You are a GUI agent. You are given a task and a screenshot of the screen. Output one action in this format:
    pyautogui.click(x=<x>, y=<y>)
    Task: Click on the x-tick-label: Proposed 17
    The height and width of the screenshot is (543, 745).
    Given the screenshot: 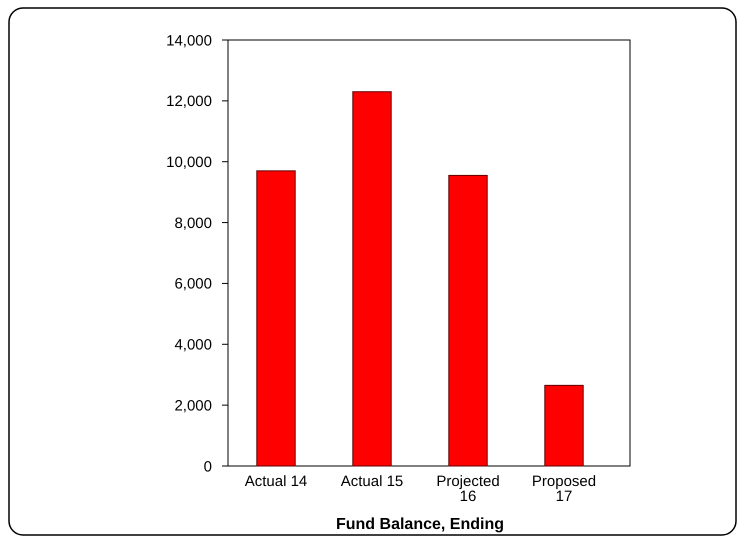 What is the action you would take?
    pyautogui.click(x=564, y=489)
    